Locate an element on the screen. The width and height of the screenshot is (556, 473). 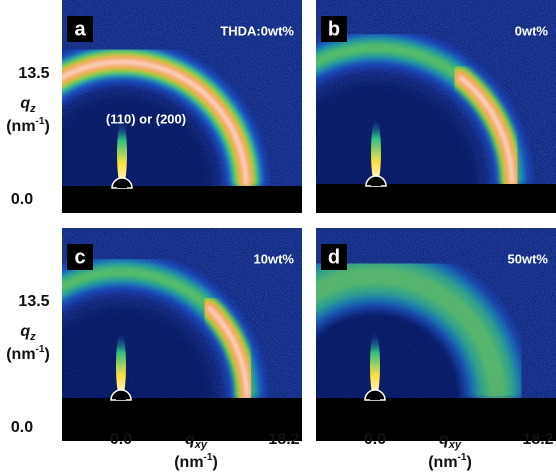
panel-label: 50wt% is located at coordinates (528, 258).